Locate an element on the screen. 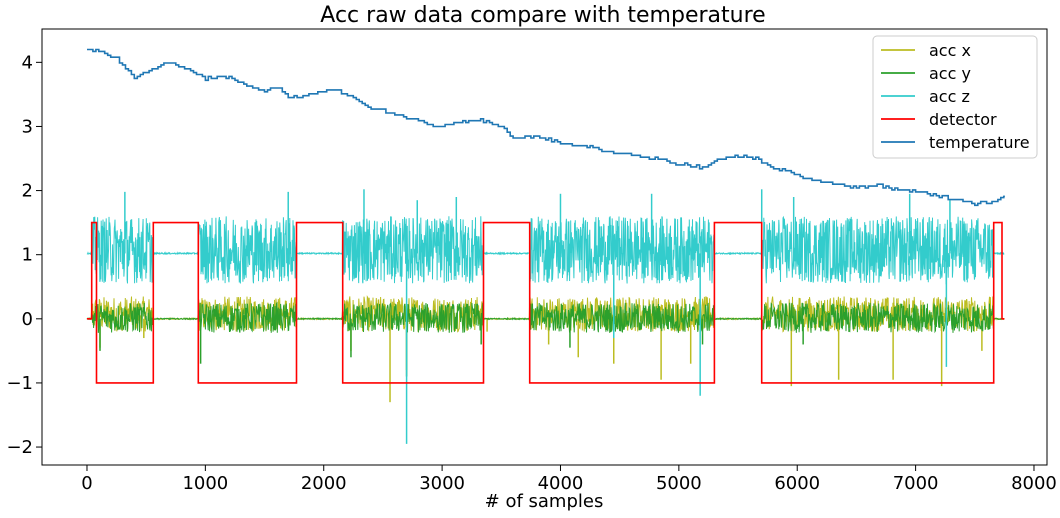 The image size is (1060, 518). y-tick-label: 1 is located at coordinates (27, 255).